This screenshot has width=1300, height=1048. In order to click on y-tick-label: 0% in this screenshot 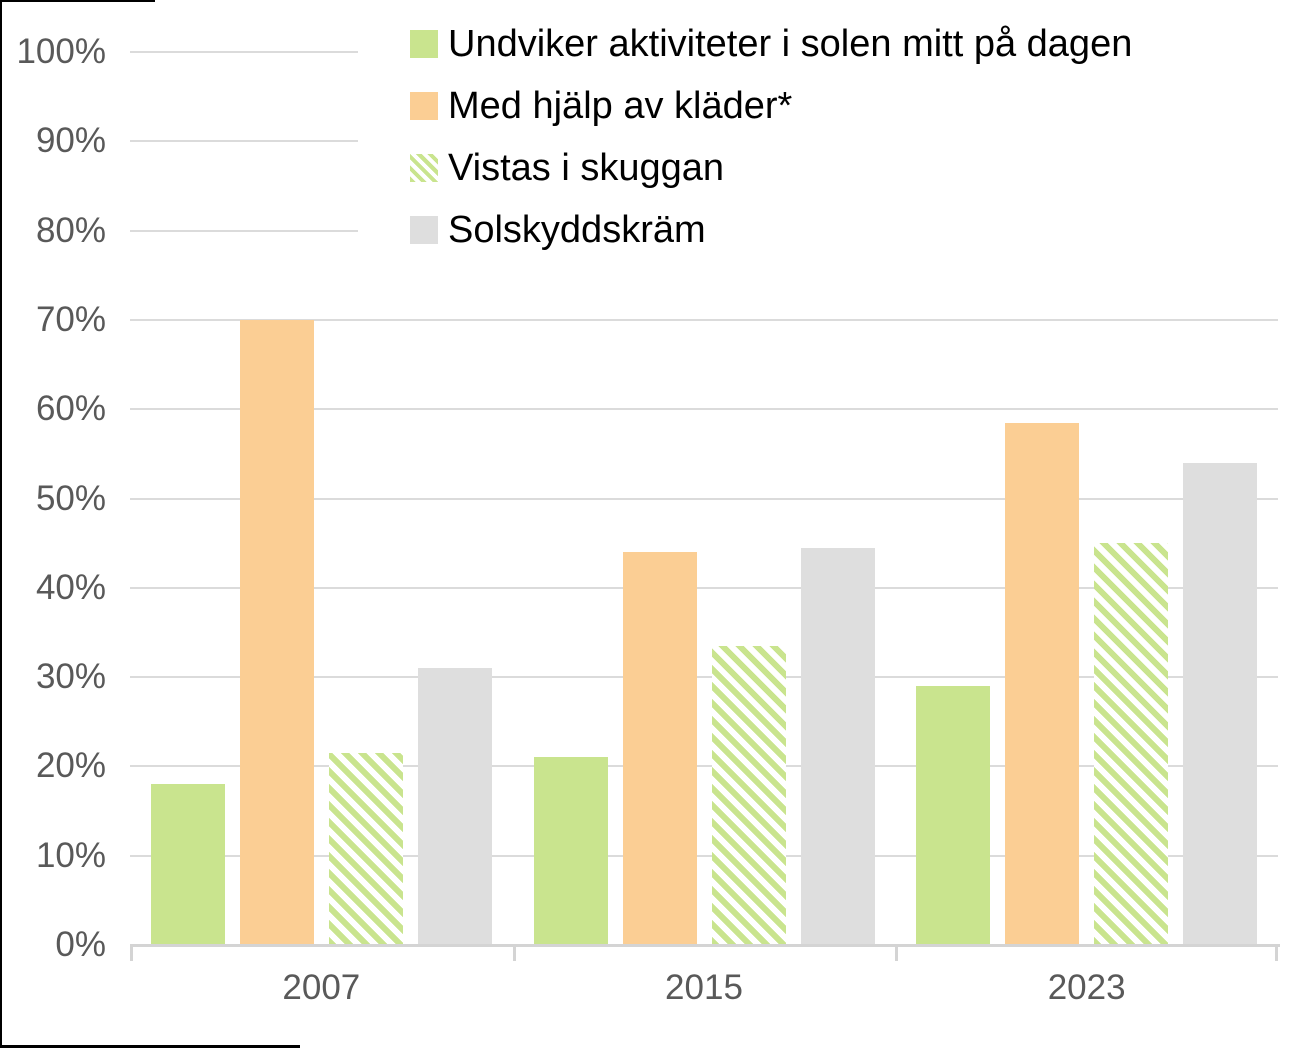, I will do `click(80, 944)`.